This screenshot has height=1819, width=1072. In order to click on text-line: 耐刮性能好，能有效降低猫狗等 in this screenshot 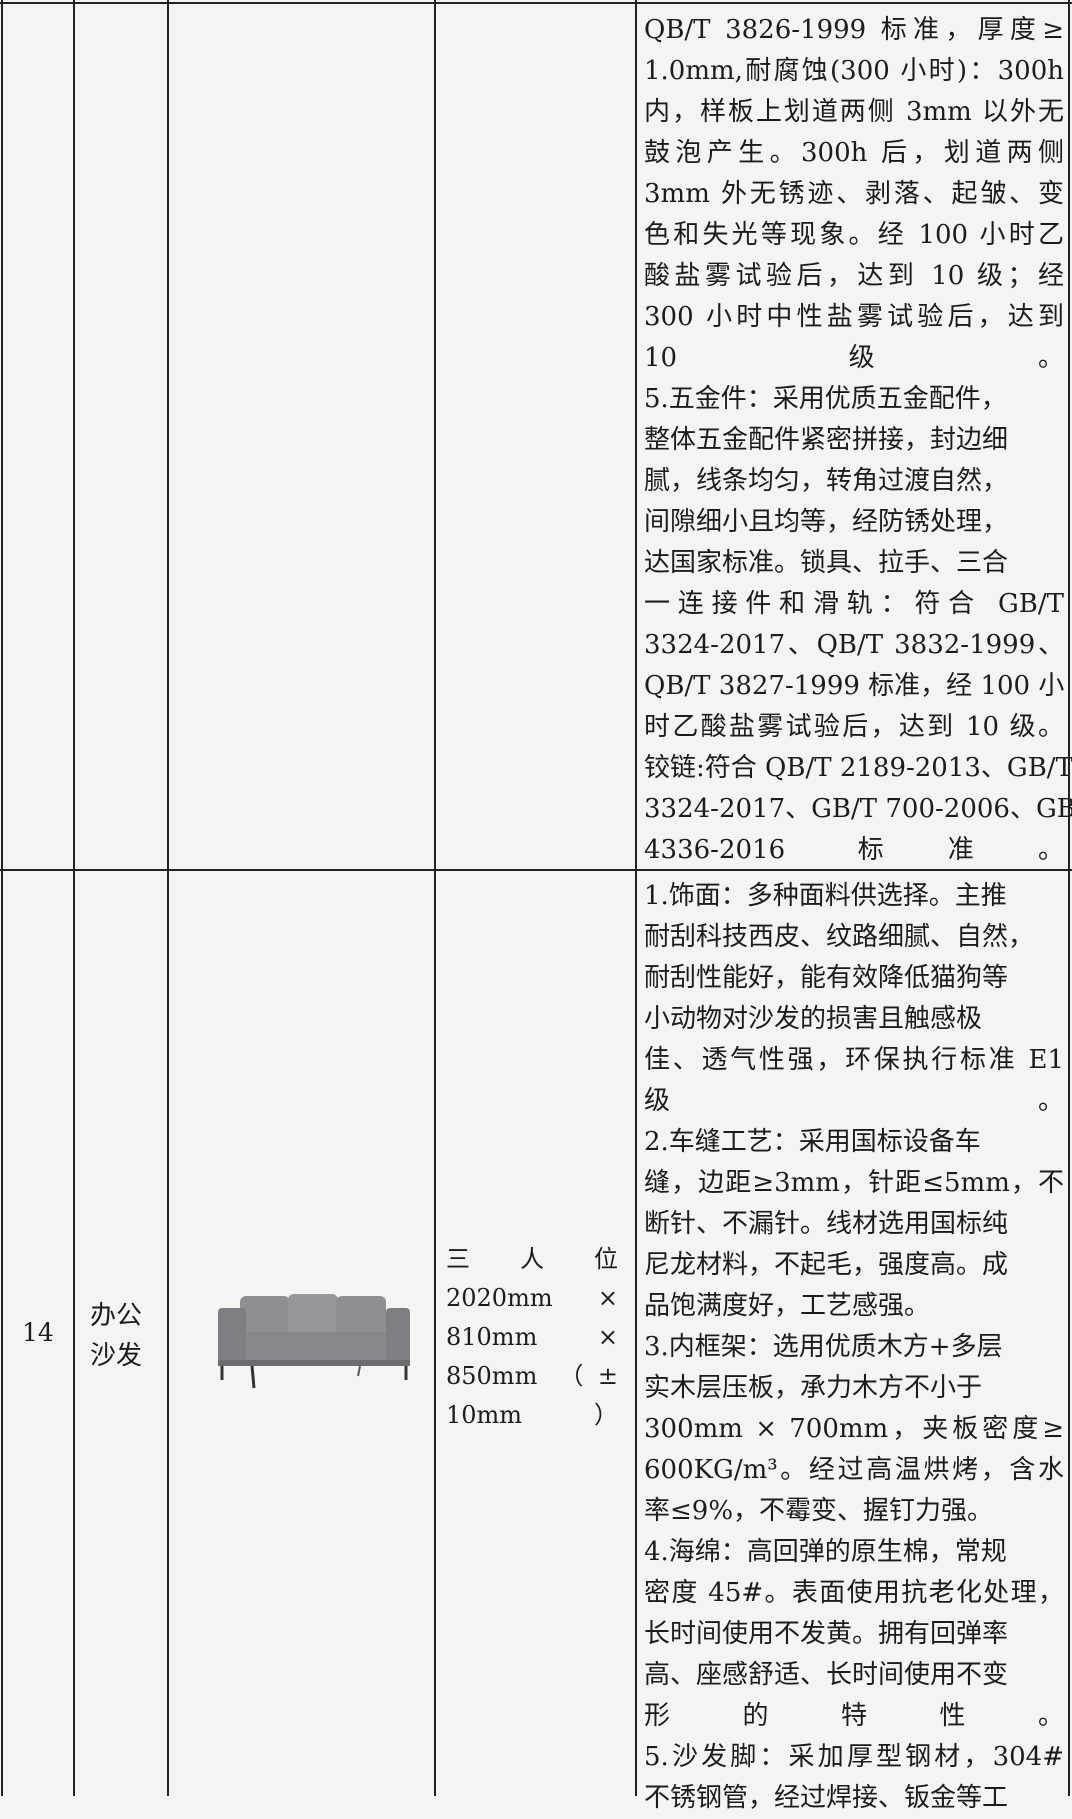, I will do `click(826, 978)`.